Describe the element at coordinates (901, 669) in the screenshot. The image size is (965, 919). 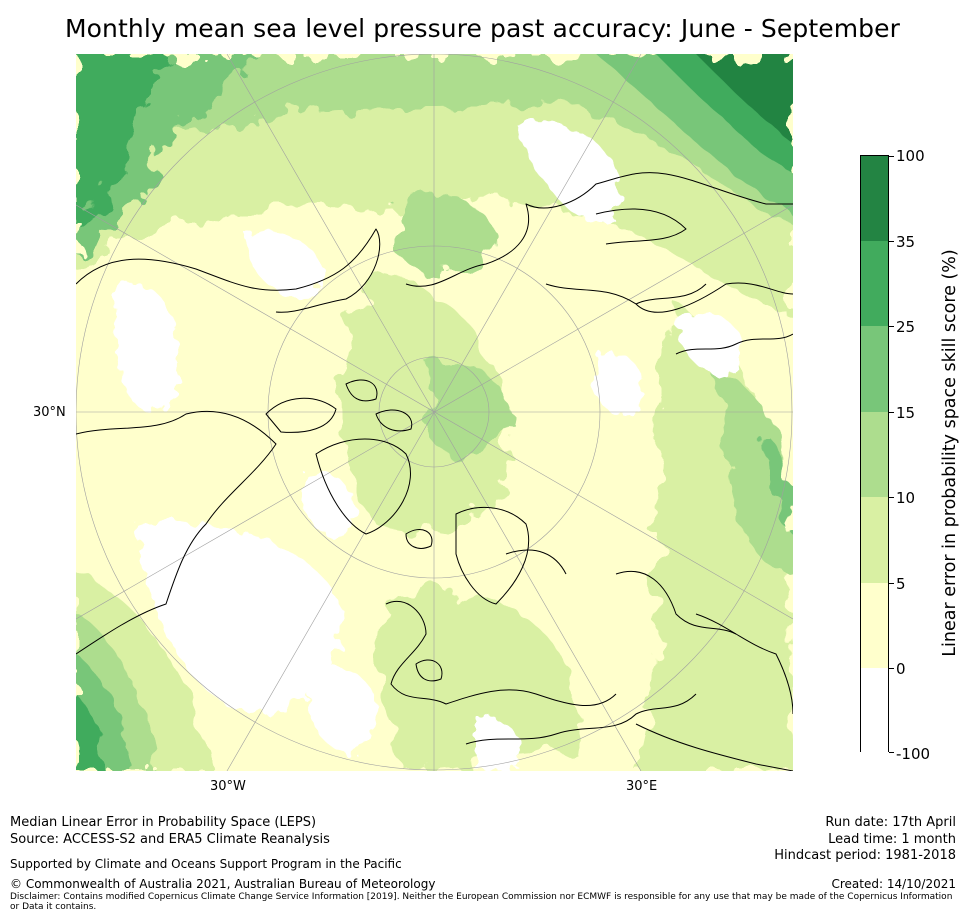
I see `colorbar-label: 0` at that location.